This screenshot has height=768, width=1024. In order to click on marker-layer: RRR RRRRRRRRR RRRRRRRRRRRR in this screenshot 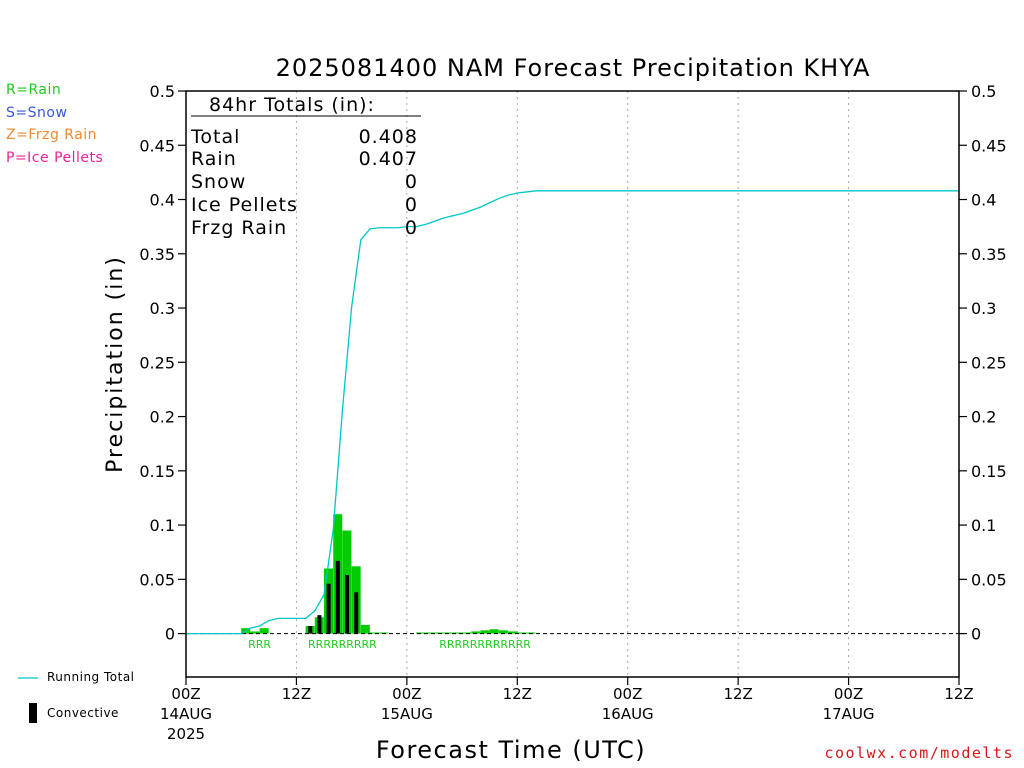, I will do `click(389, 644)`.